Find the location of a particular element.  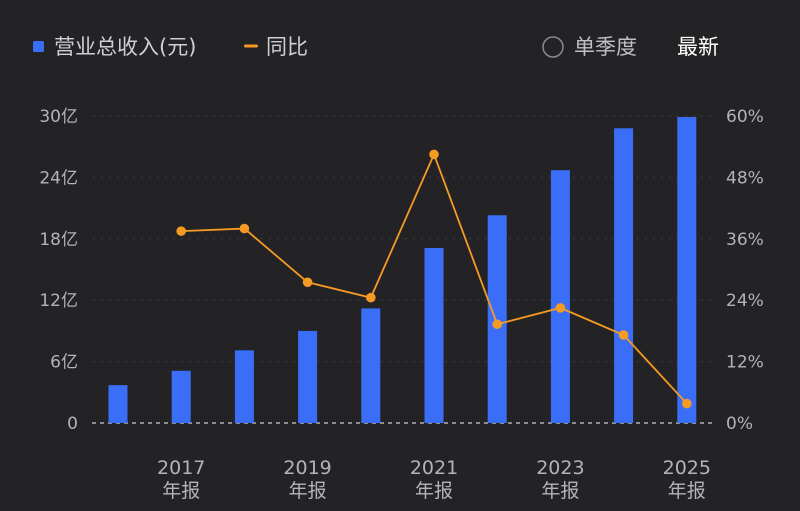

x-tick-year: 2017 is located at coordinates (181, 468).